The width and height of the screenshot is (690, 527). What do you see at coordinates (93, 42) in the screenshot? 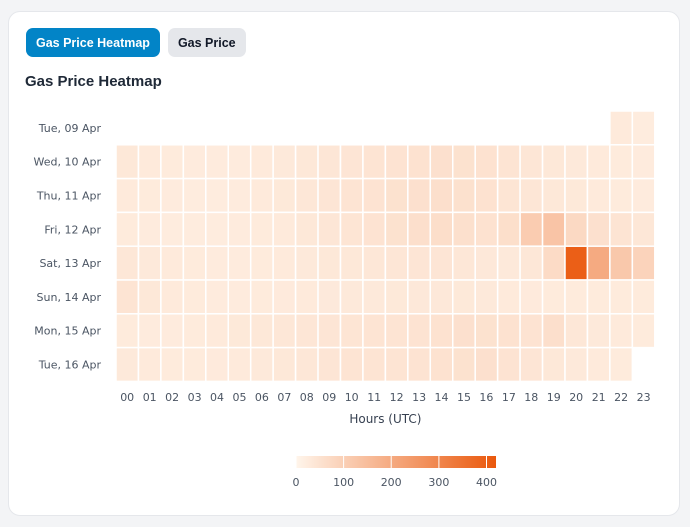
I see `tab-gas-price-heatmap: Gas Price Heatmap` at bounding box center [93, 42].